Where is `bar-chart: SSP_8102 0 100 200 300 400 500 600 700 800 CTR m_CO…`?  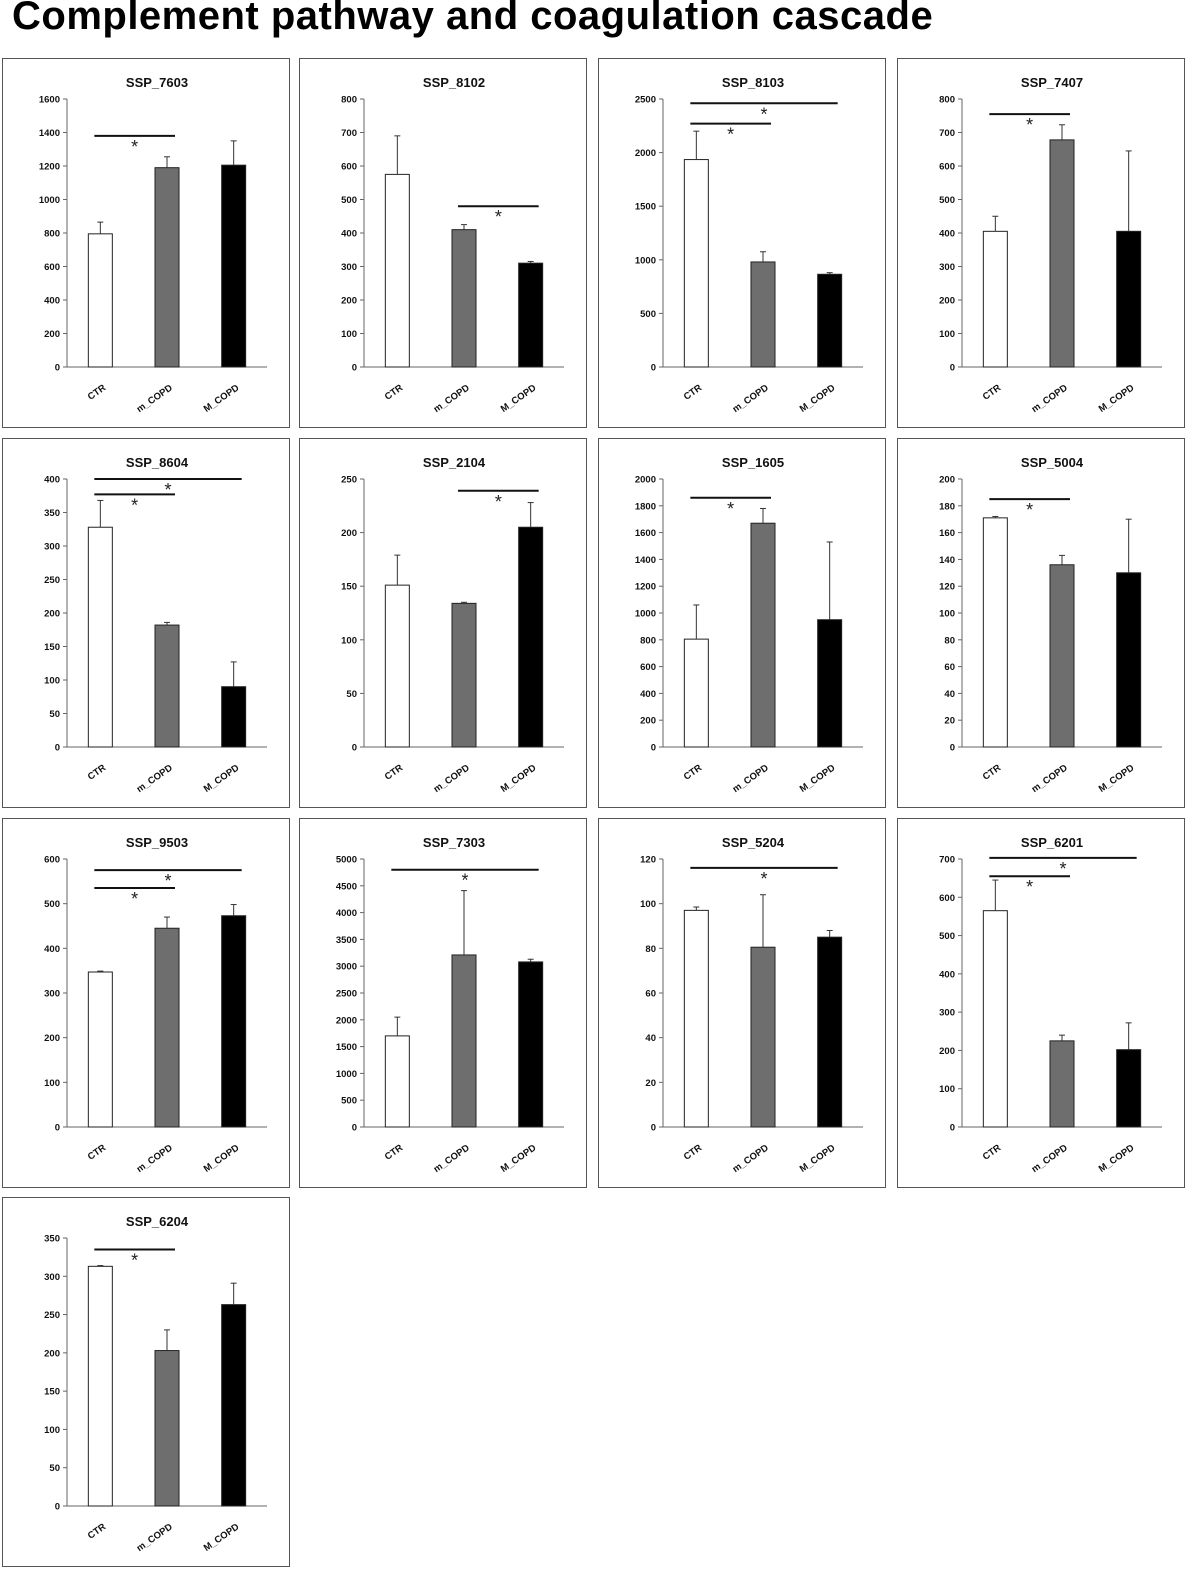
bar-chart: SSP_8102 0 100 200 300 400 500 600 700 800 CTR m_CO… is located at coordinates (452, 245).